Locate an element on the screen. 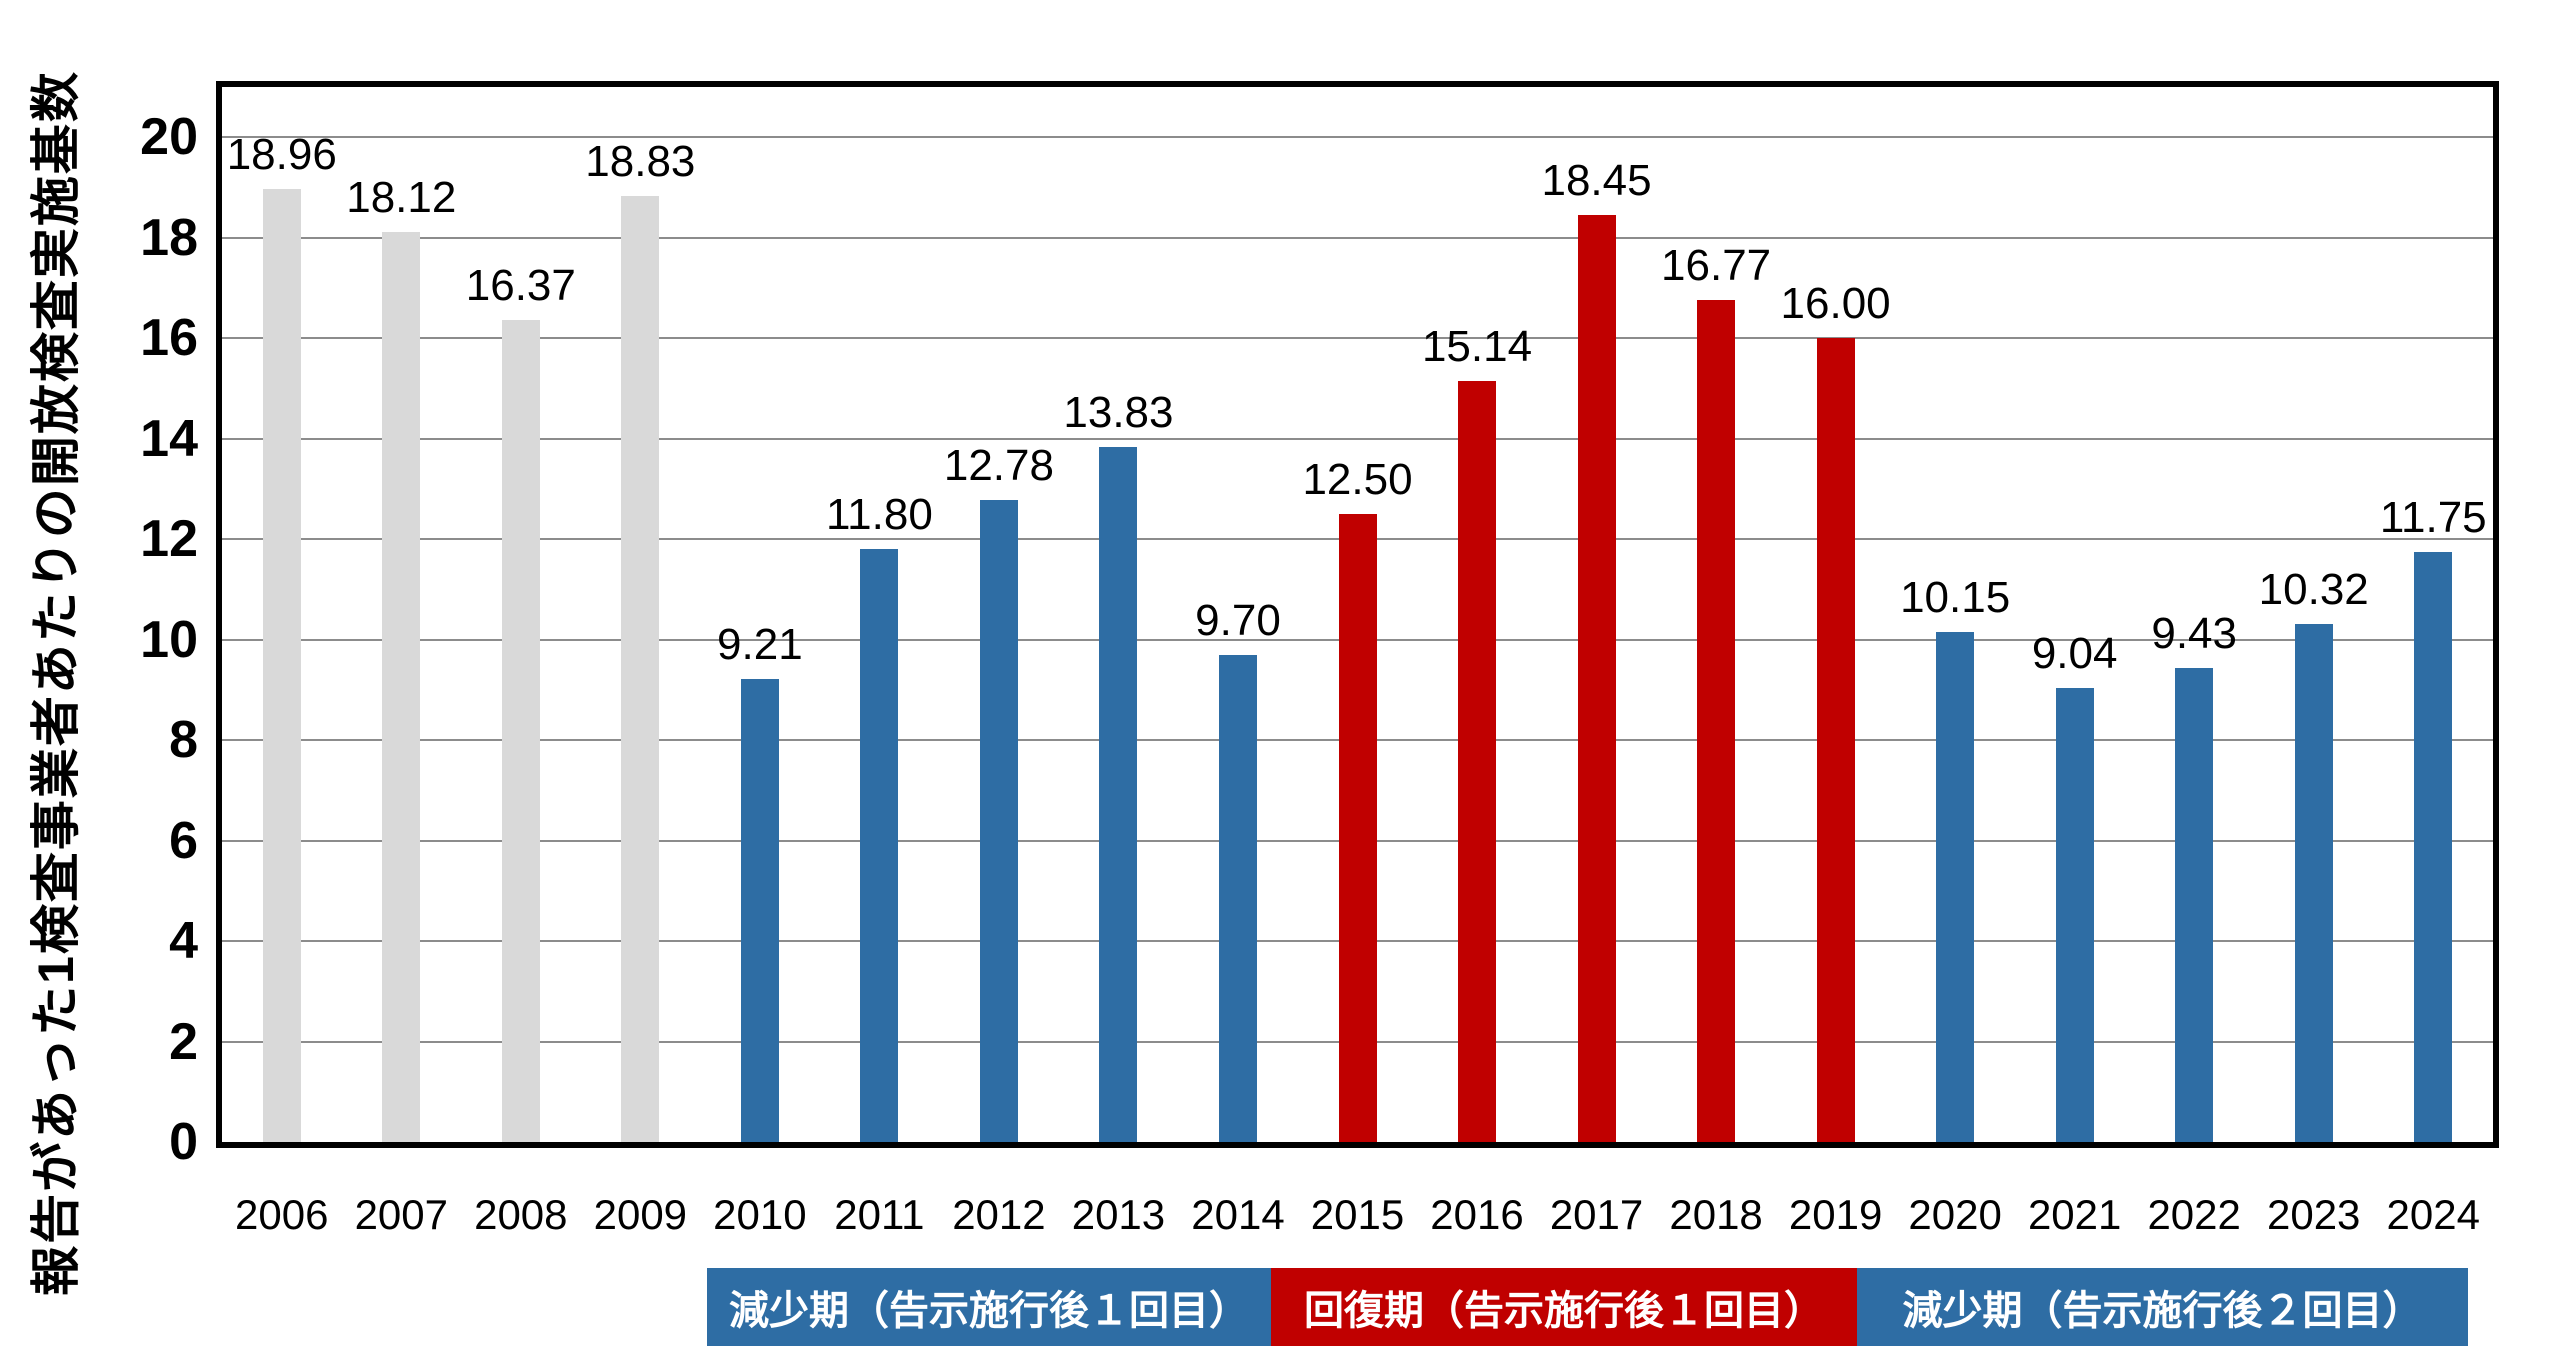  period-band-label-2: 回復期（告示施行後１回目） is located at coordinates (1564, 1311).